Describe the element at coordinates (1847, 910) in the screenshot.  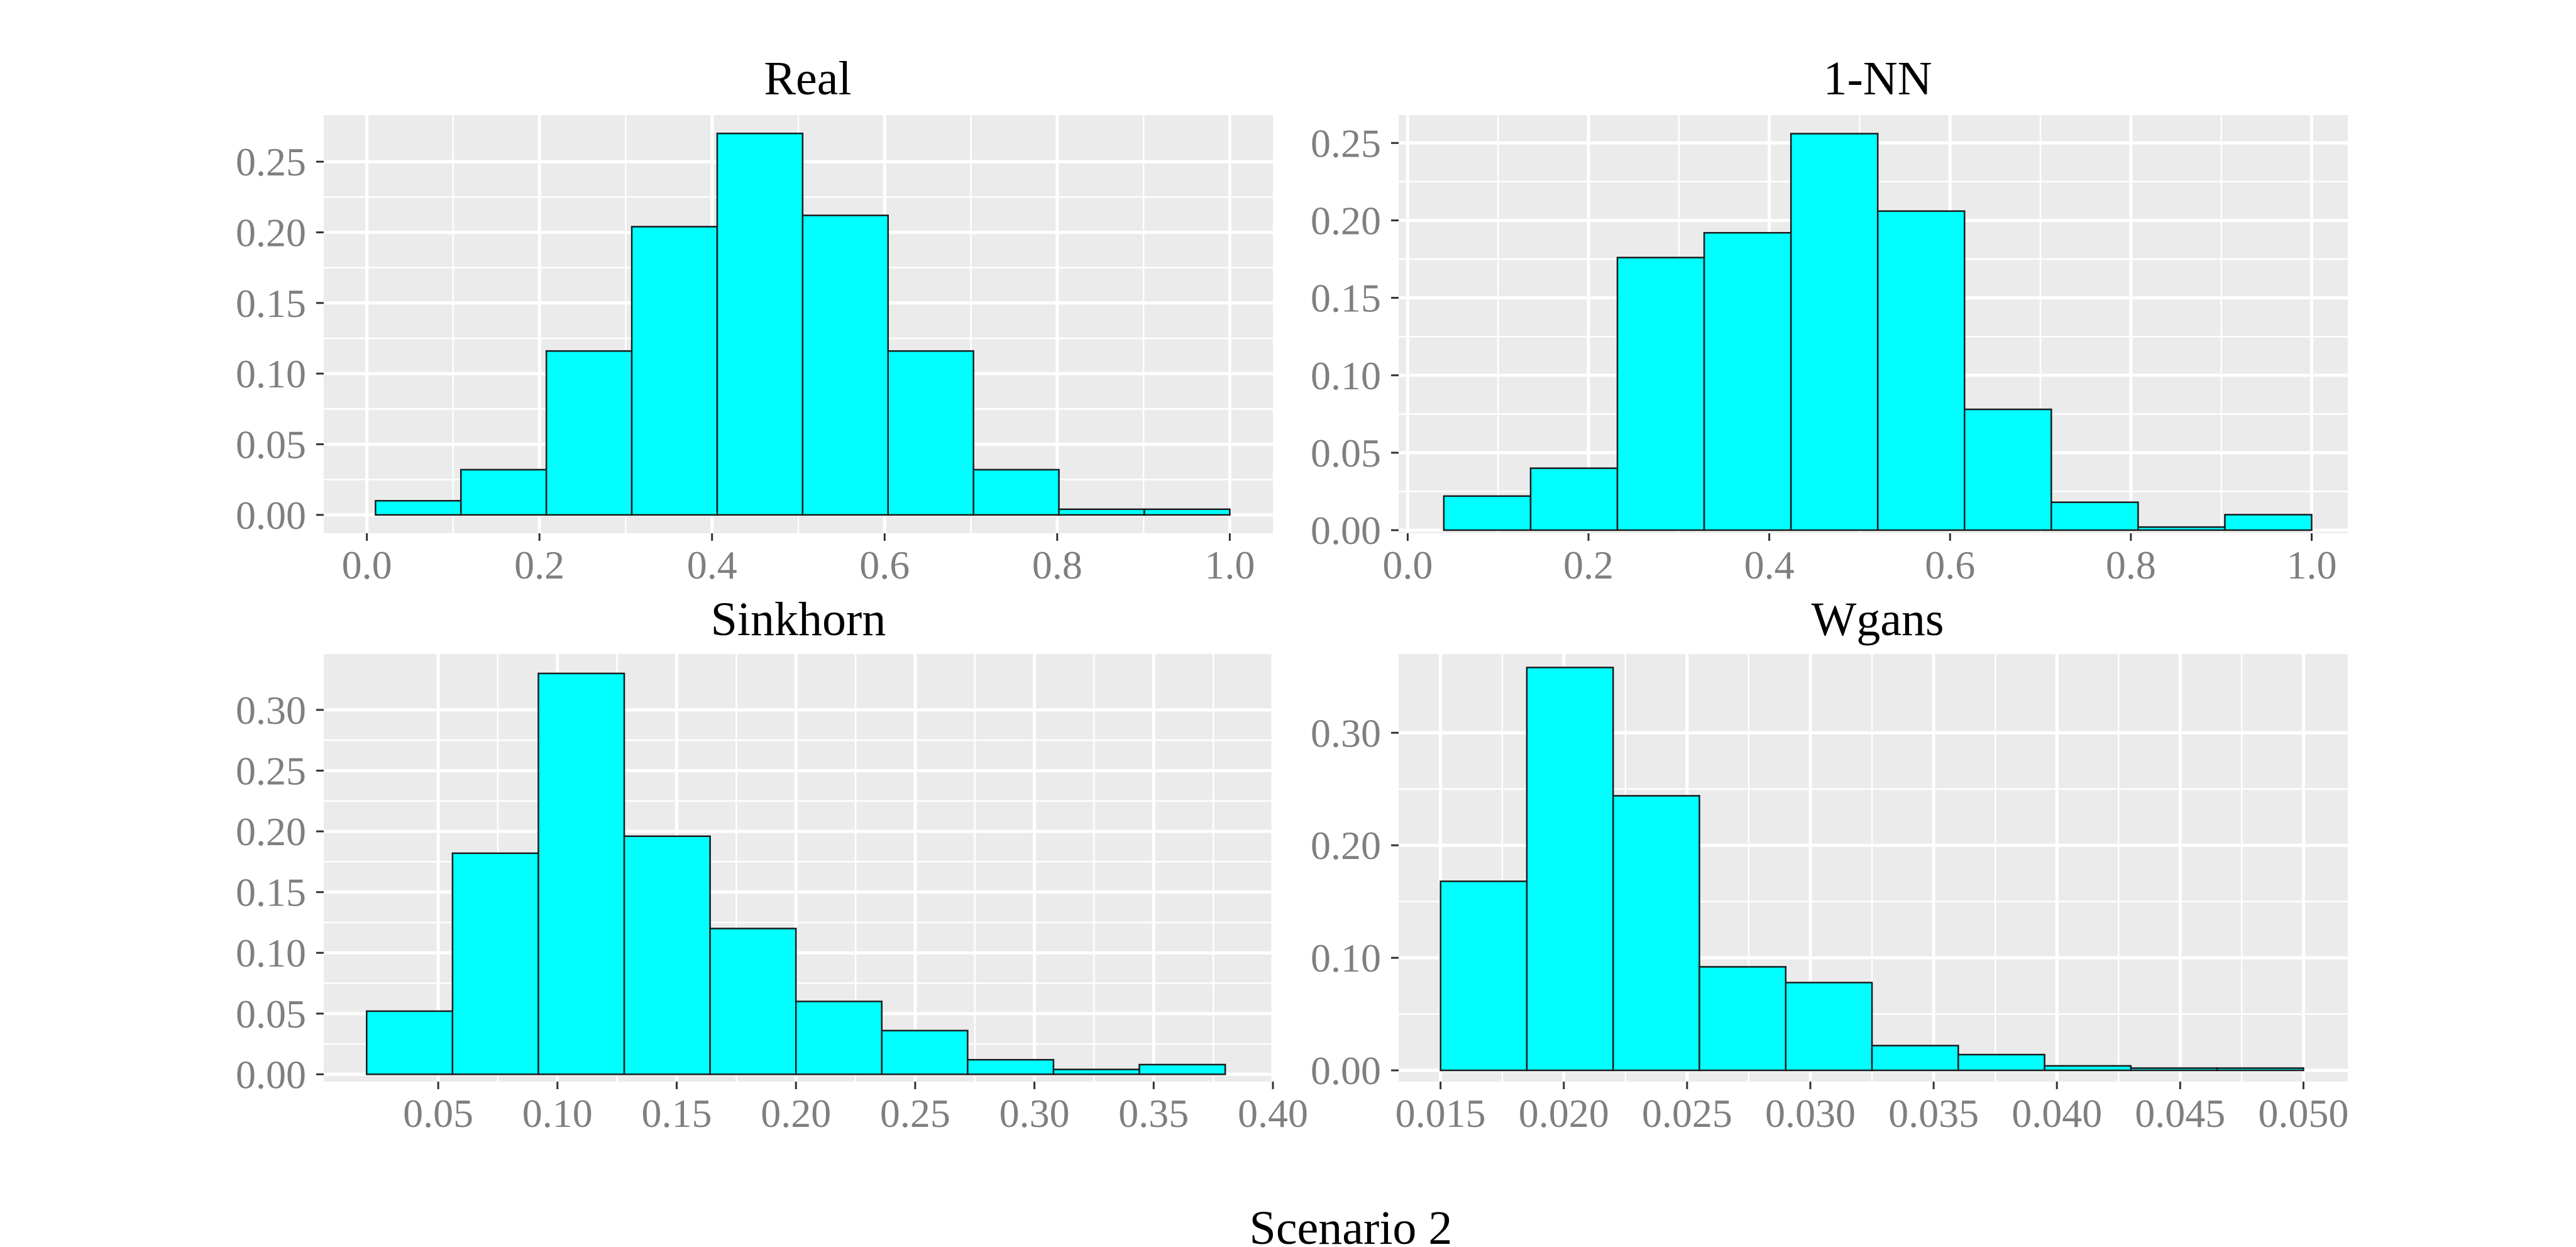
I see `wgans-tick-marks` at that location.